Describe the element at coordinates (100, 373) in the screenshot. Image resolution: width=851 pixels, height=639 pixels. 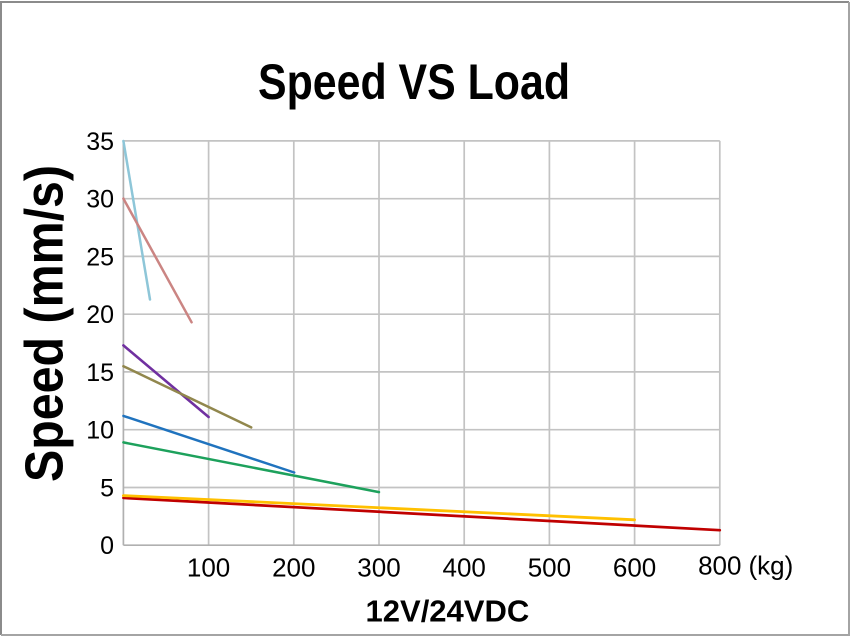
I see `svg-text: 15` at that location.